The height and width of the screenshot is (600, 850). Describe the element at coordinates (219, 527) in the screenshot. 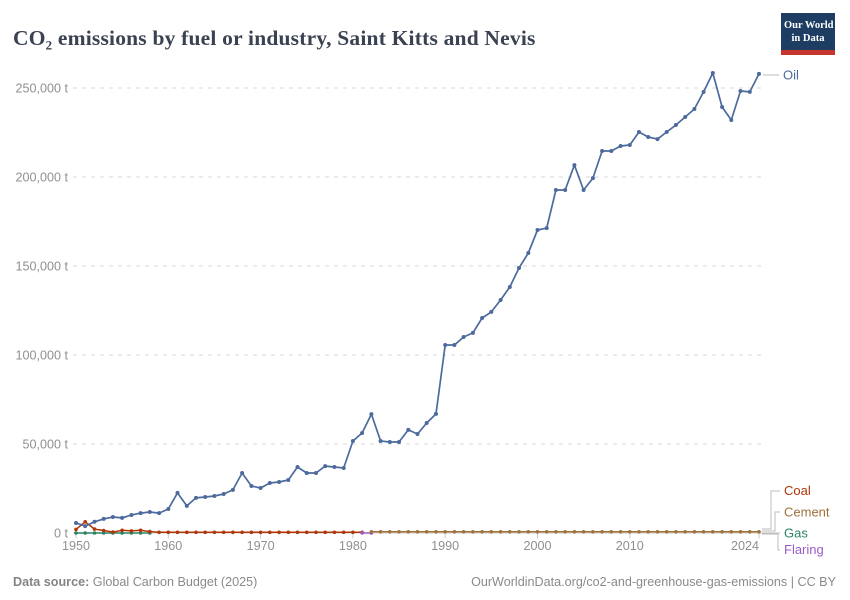

I see `series-line-coal` at that location.